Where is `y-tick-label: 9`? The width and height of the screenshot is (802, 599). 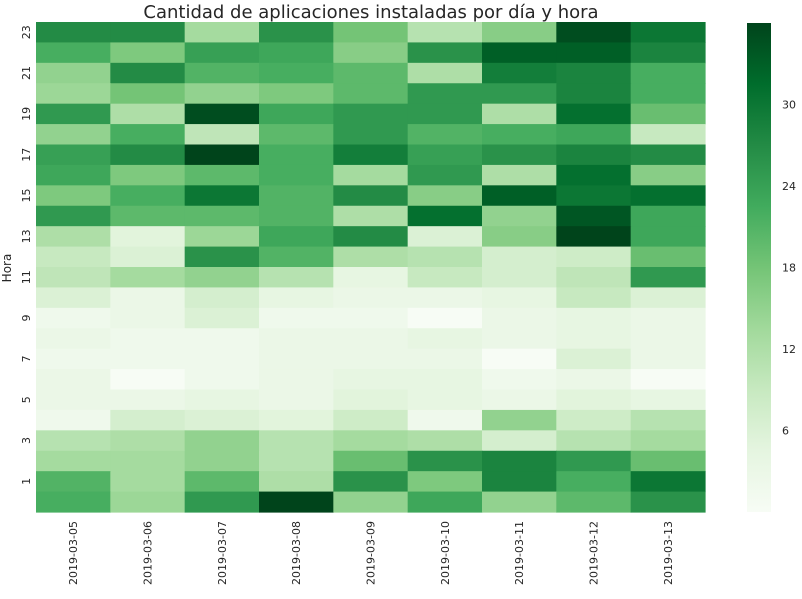
y-tick-label: 9 is located at coordinates (26, 318).